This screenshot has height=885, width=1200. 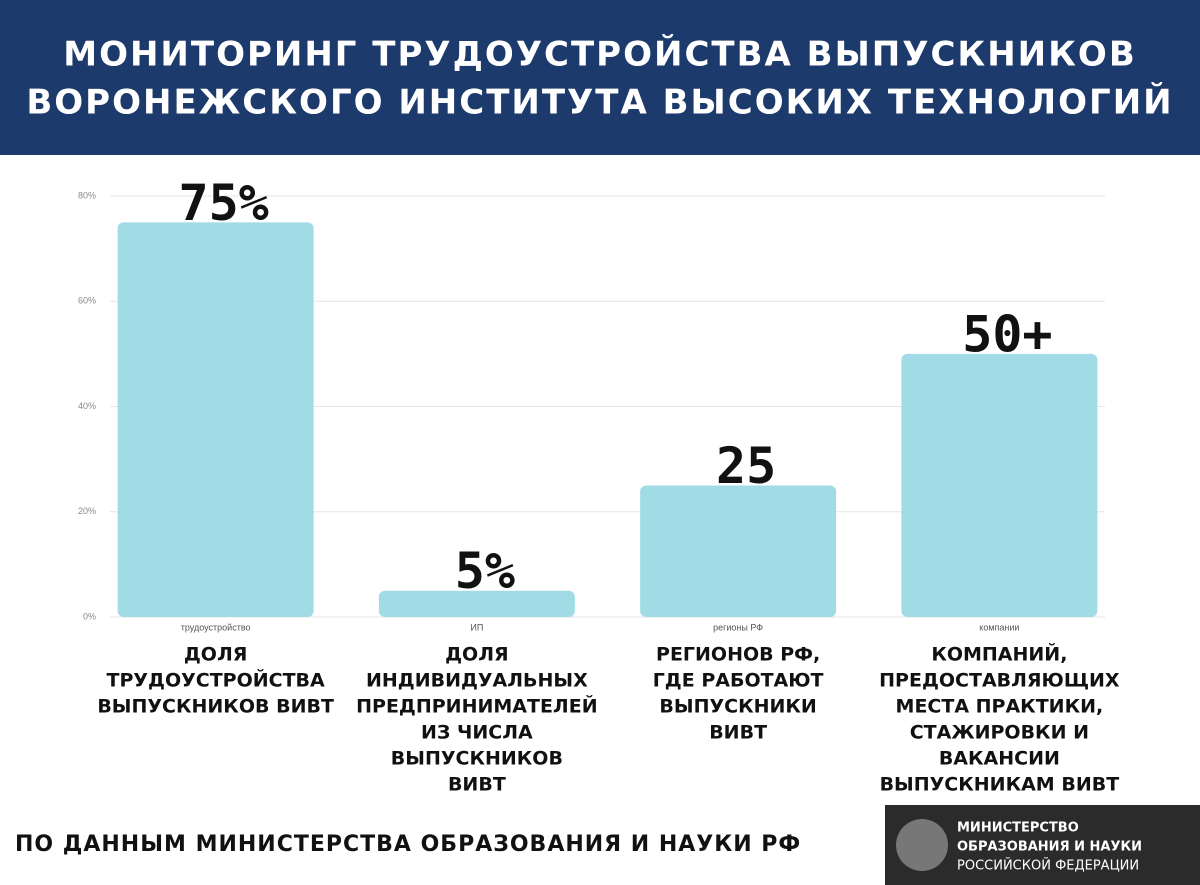 What do you see at coordinates (738, 655) in the screenshot?
I see `description: РЕГИОНОВ РФ,` at bounding box center [738, 655].